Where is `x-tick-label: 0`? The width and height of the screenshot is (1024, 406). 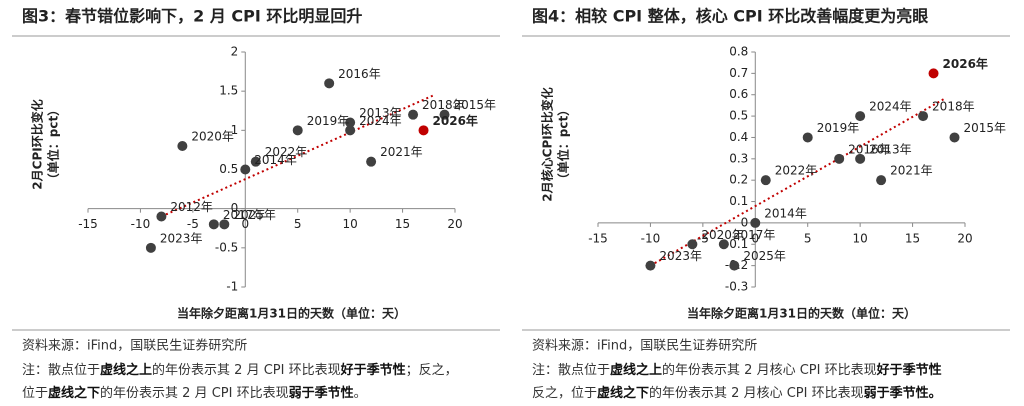 x-tick-label: 0 is located at coordinates (755, 238).